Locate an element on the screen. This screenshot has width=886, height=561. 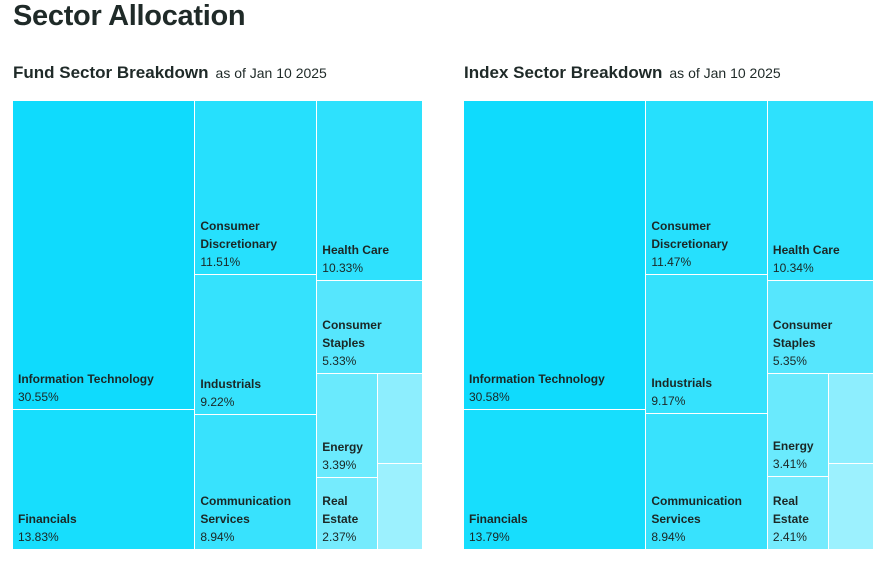
index-as-of-date: as of Jan 10 2025 is located at coordinates (725, 73).